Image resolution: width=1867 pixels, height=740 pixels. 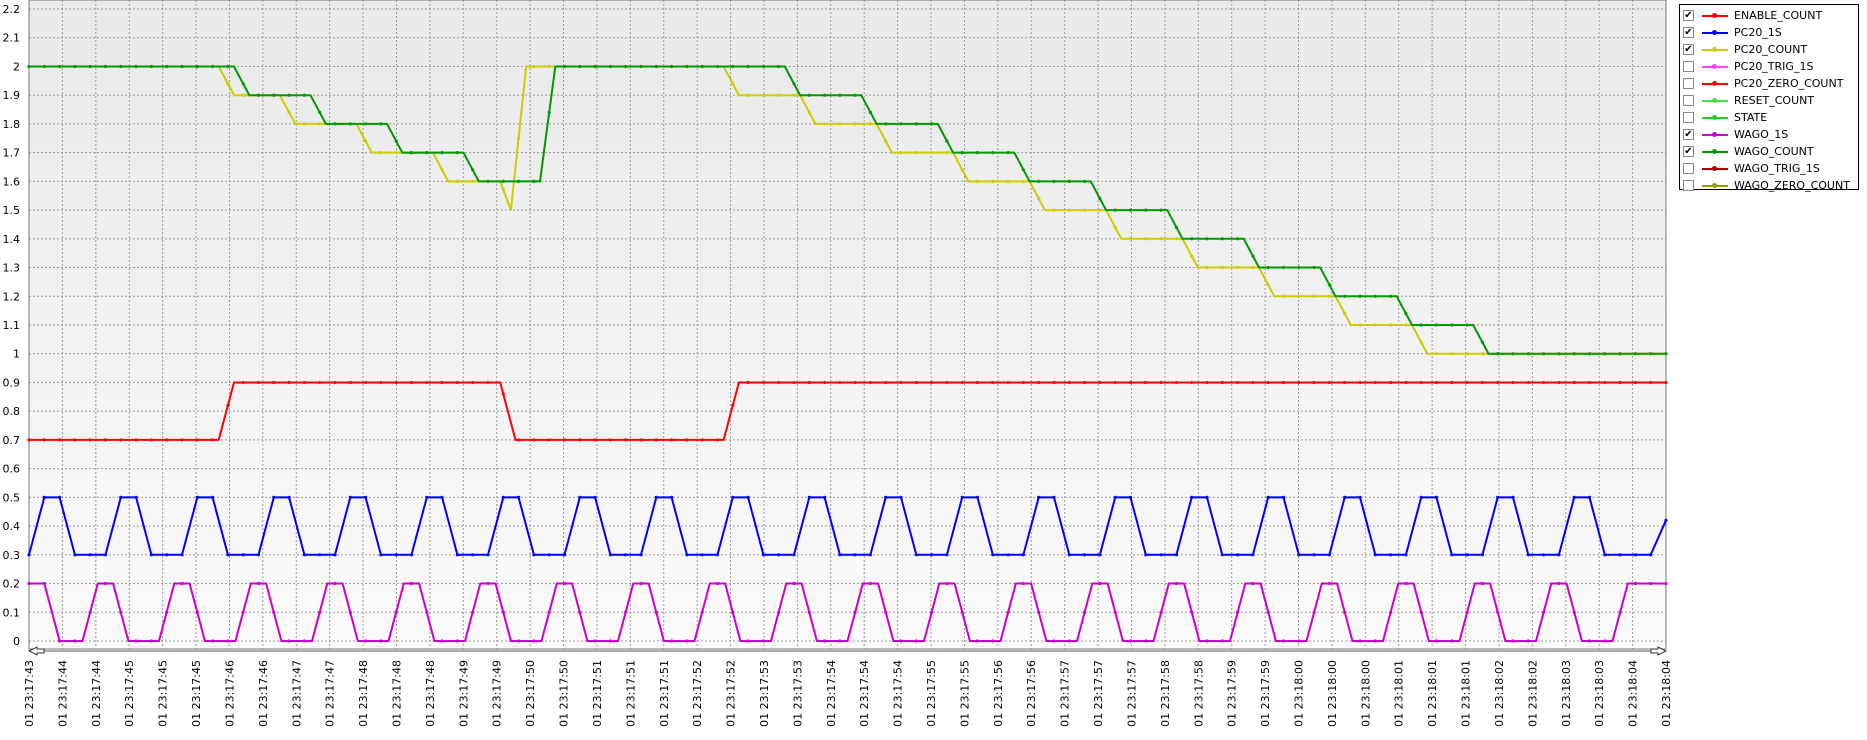 I want to click on y-tick-label: 0.6, so click(x=12, y=469).